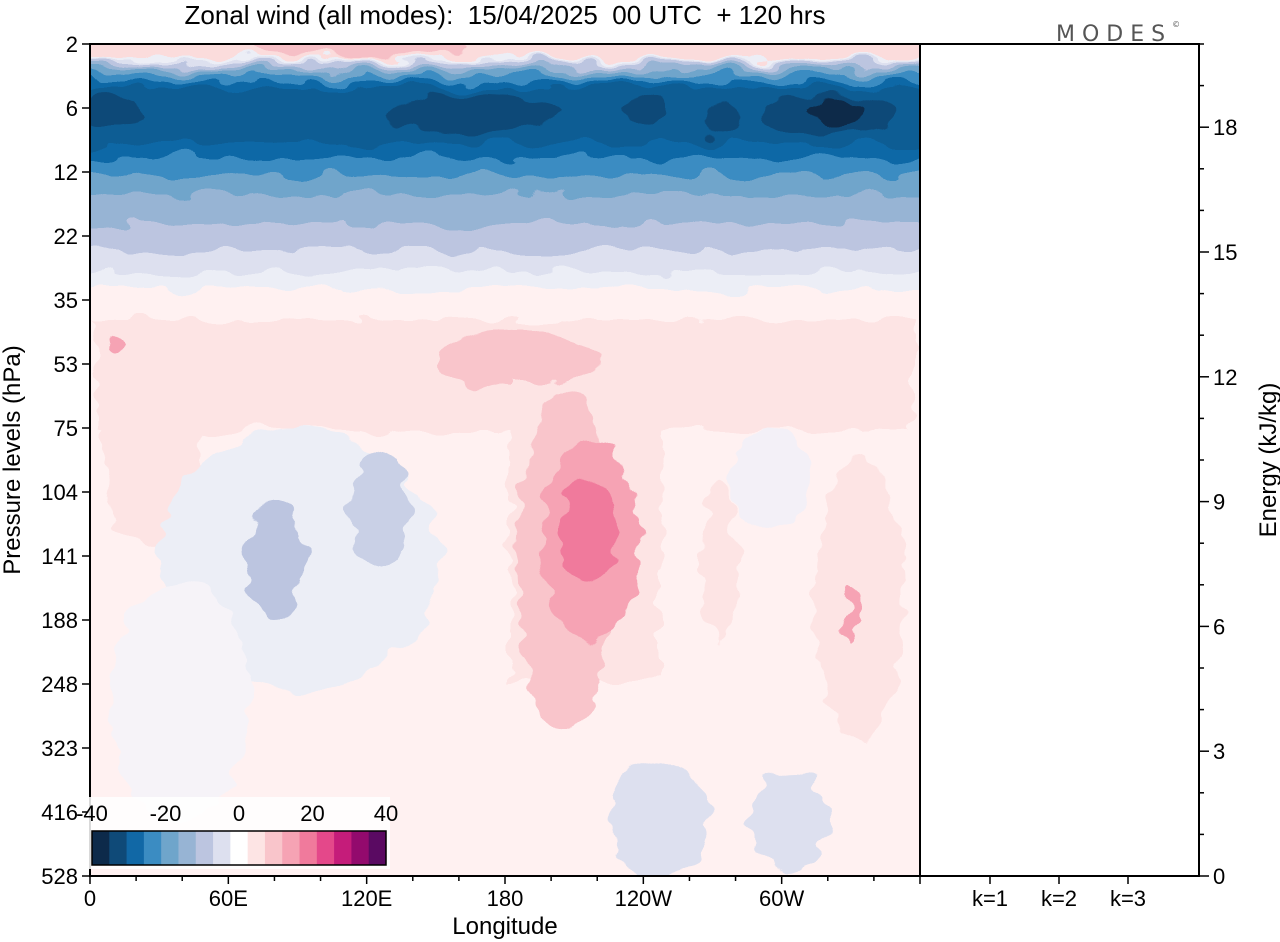  I want to click on energy-tick-label: 0, so click(1219, 876).